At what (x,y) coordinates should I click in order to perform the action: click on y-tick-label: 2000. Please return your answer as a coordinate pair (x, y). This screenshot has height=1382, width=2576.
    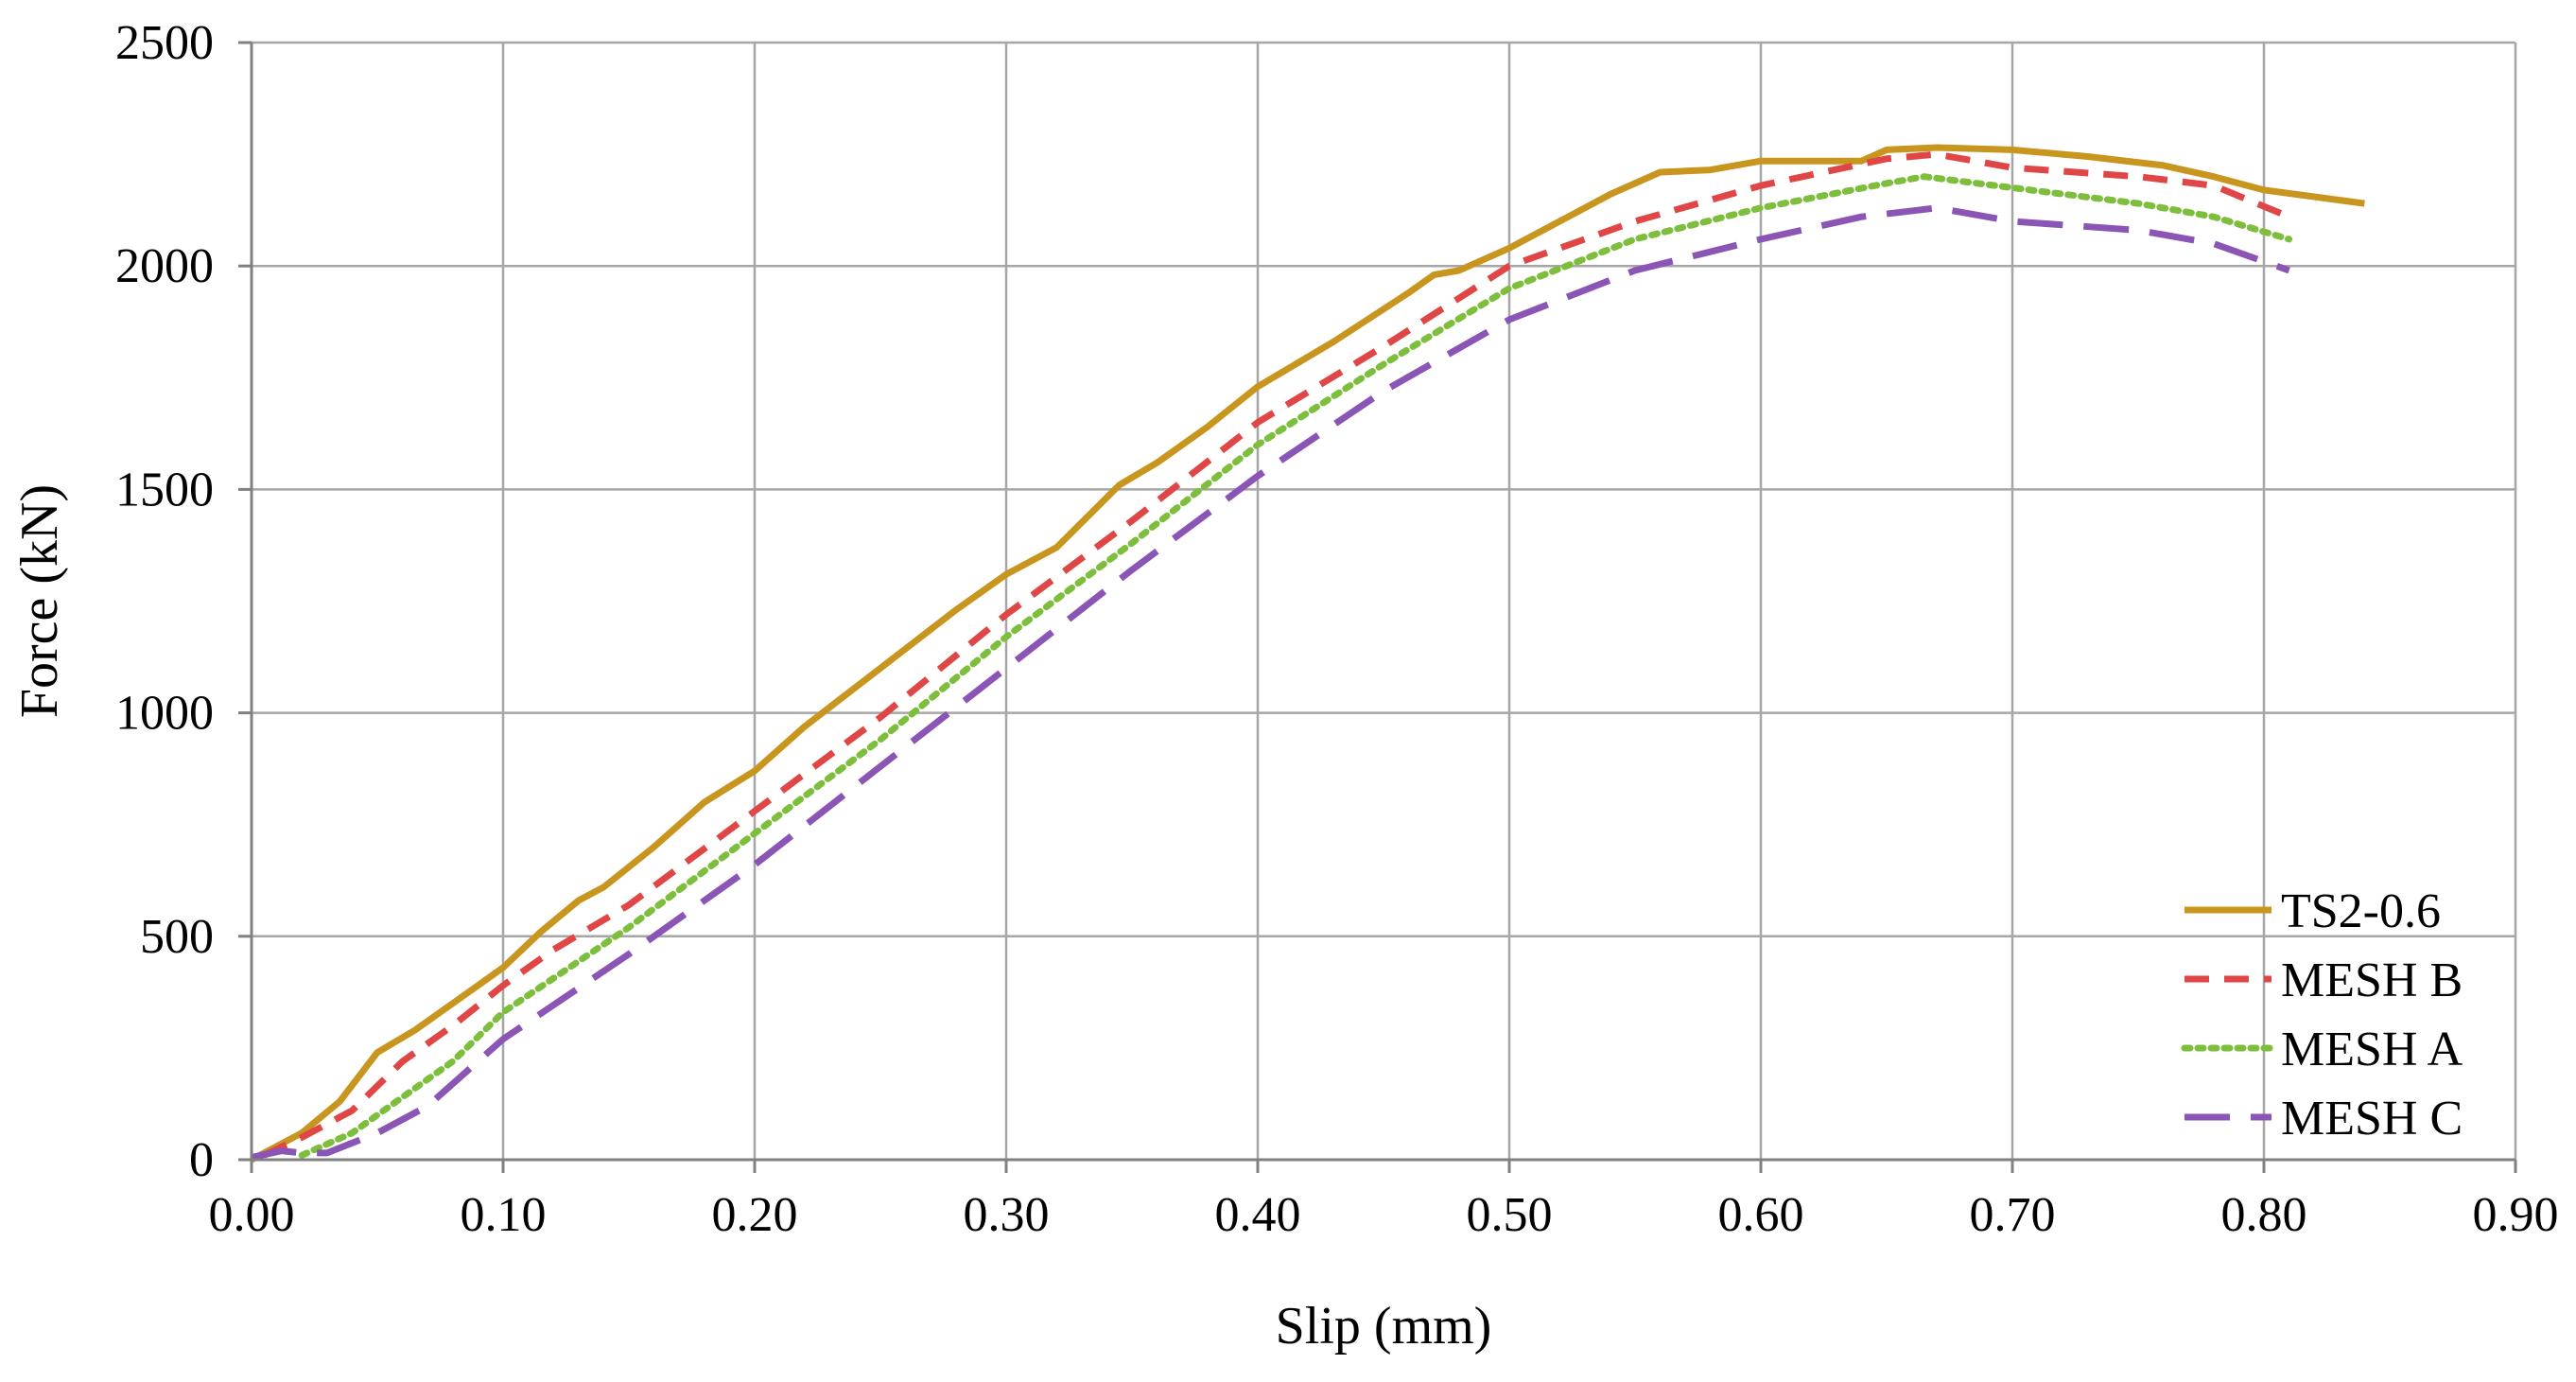
    Looking at the image, I should click on (164, 266).